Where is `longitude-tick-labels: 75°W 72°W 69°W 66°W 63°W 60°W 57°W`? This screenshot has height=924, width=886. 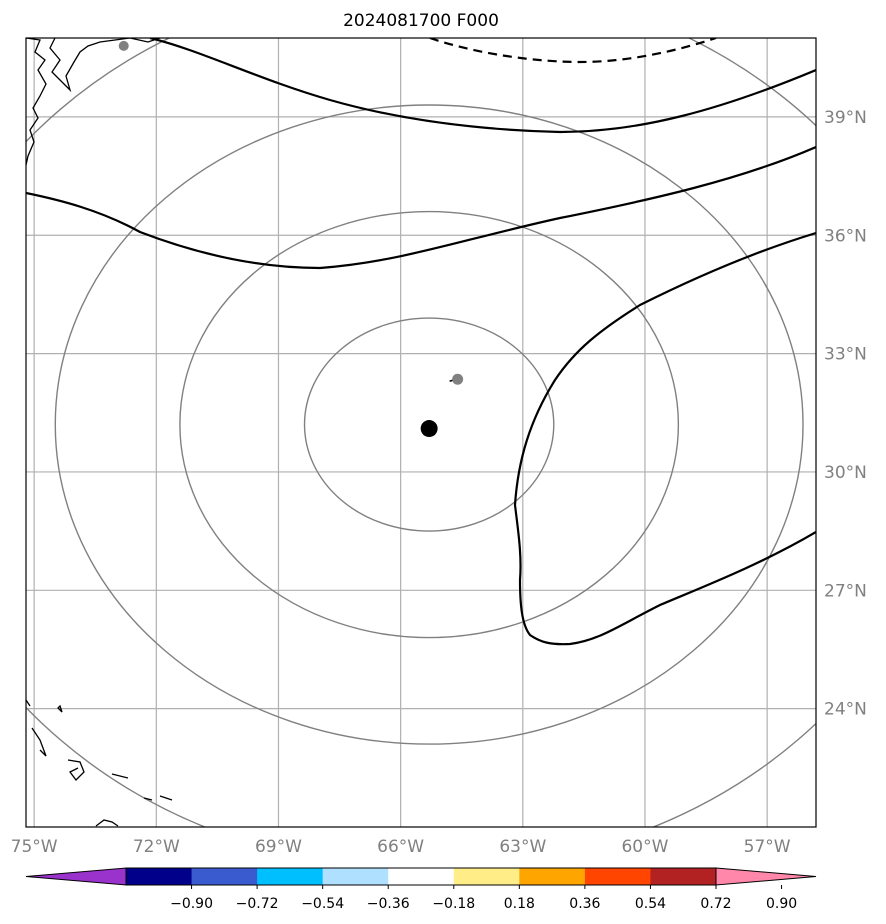 longitude-tick-labels: 75°W 72°W 69°W 66°W 63°W 60°W 57°W is located at coordinates (401, 847).